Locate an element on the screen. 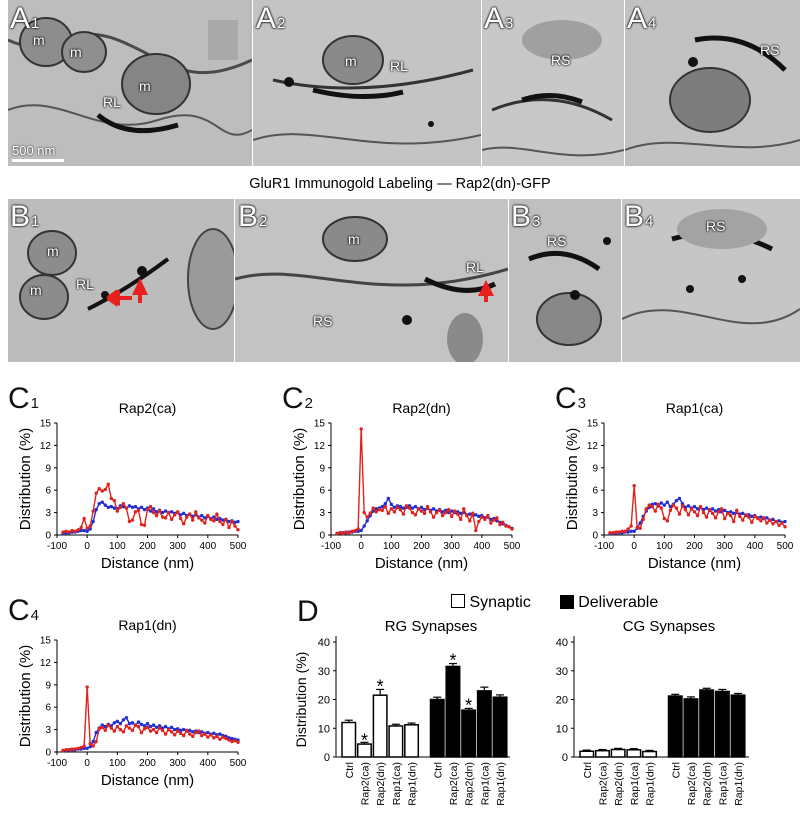 Image resolution: width=800 pixels, height=821 pixels. y-tick-label: 10 is located at coordinates (562, 729).